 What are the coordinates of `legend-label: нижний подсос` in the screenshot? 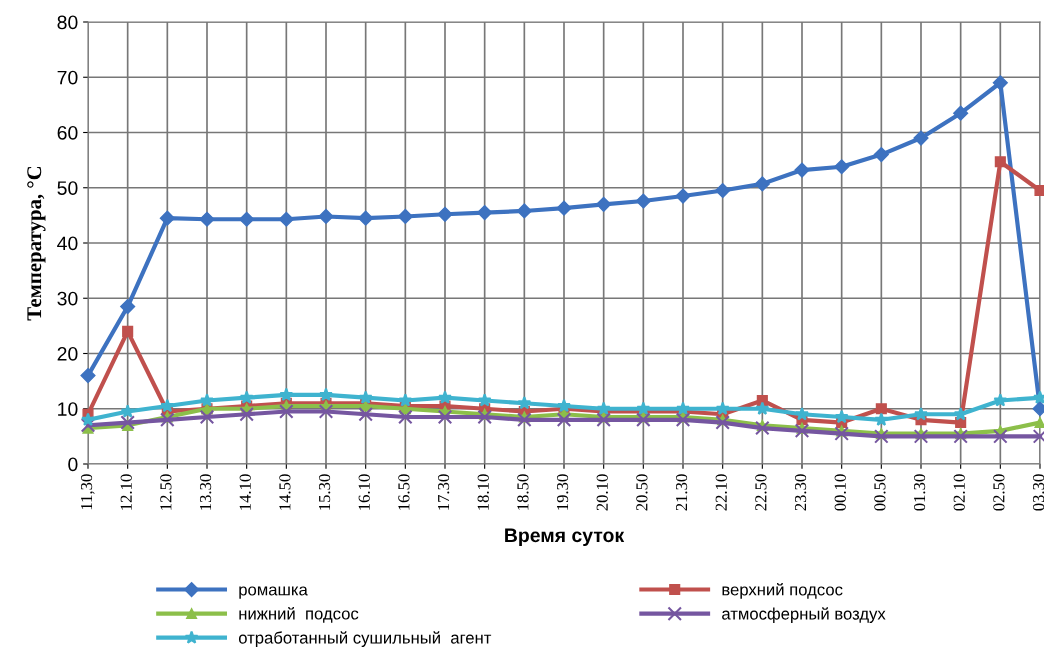 It's located at (299, 615).